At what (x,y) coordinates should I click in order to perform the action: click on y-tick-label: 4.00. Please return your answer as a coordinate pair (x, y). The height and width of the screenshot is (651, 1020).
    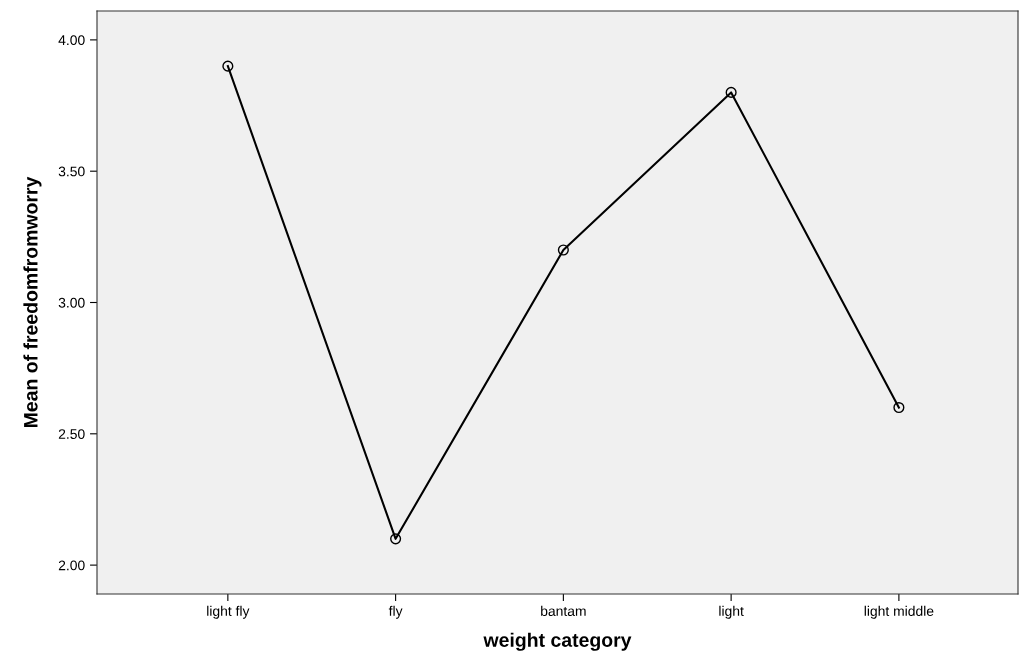
    Looking at the image, I should click on (71, 40).